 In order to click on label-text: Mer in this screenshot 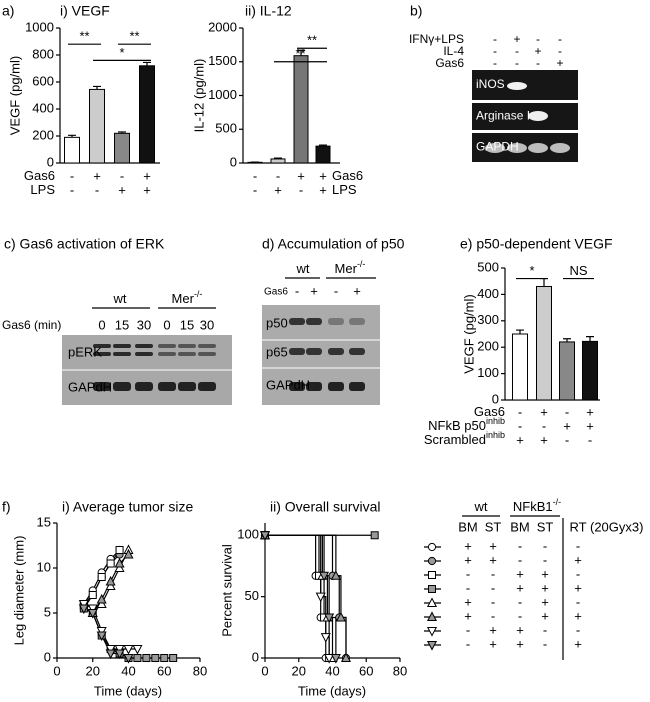, I will do `click(183, 298)`.